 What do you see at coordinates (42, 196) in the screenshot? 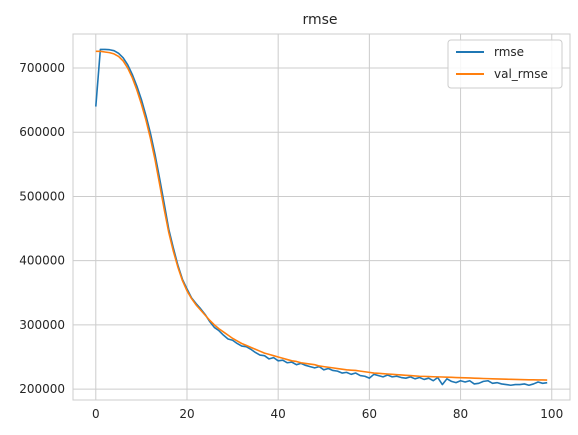
I see `y-tick-label: 500000` at bounding box center [42, 196].